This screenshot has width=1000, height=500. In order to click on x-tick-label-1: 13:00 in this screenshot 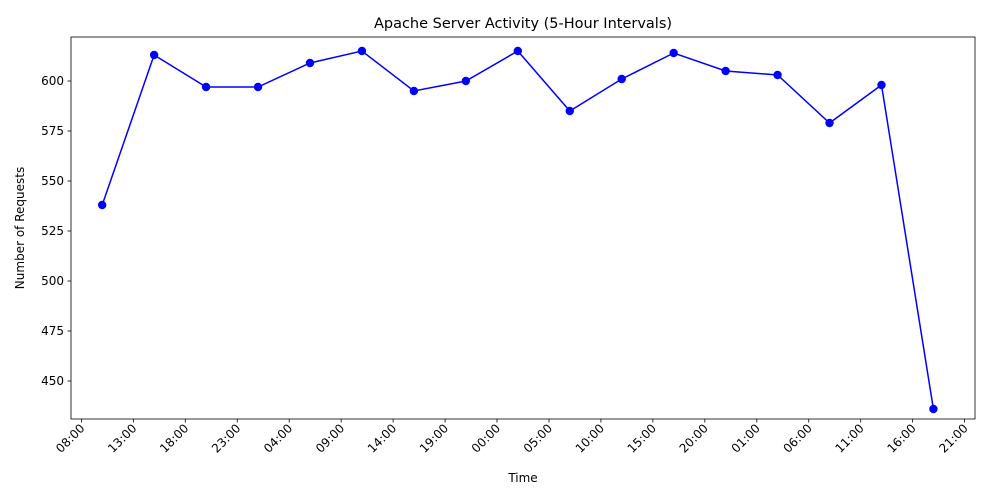, I will do `click(122, 438)`.